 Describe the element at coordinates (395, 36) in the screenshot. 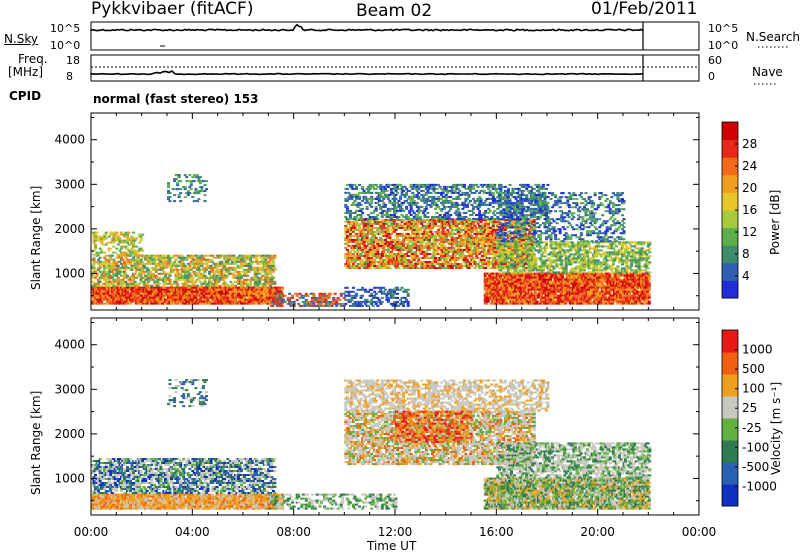

I see `noise-panel-frame` at that location.